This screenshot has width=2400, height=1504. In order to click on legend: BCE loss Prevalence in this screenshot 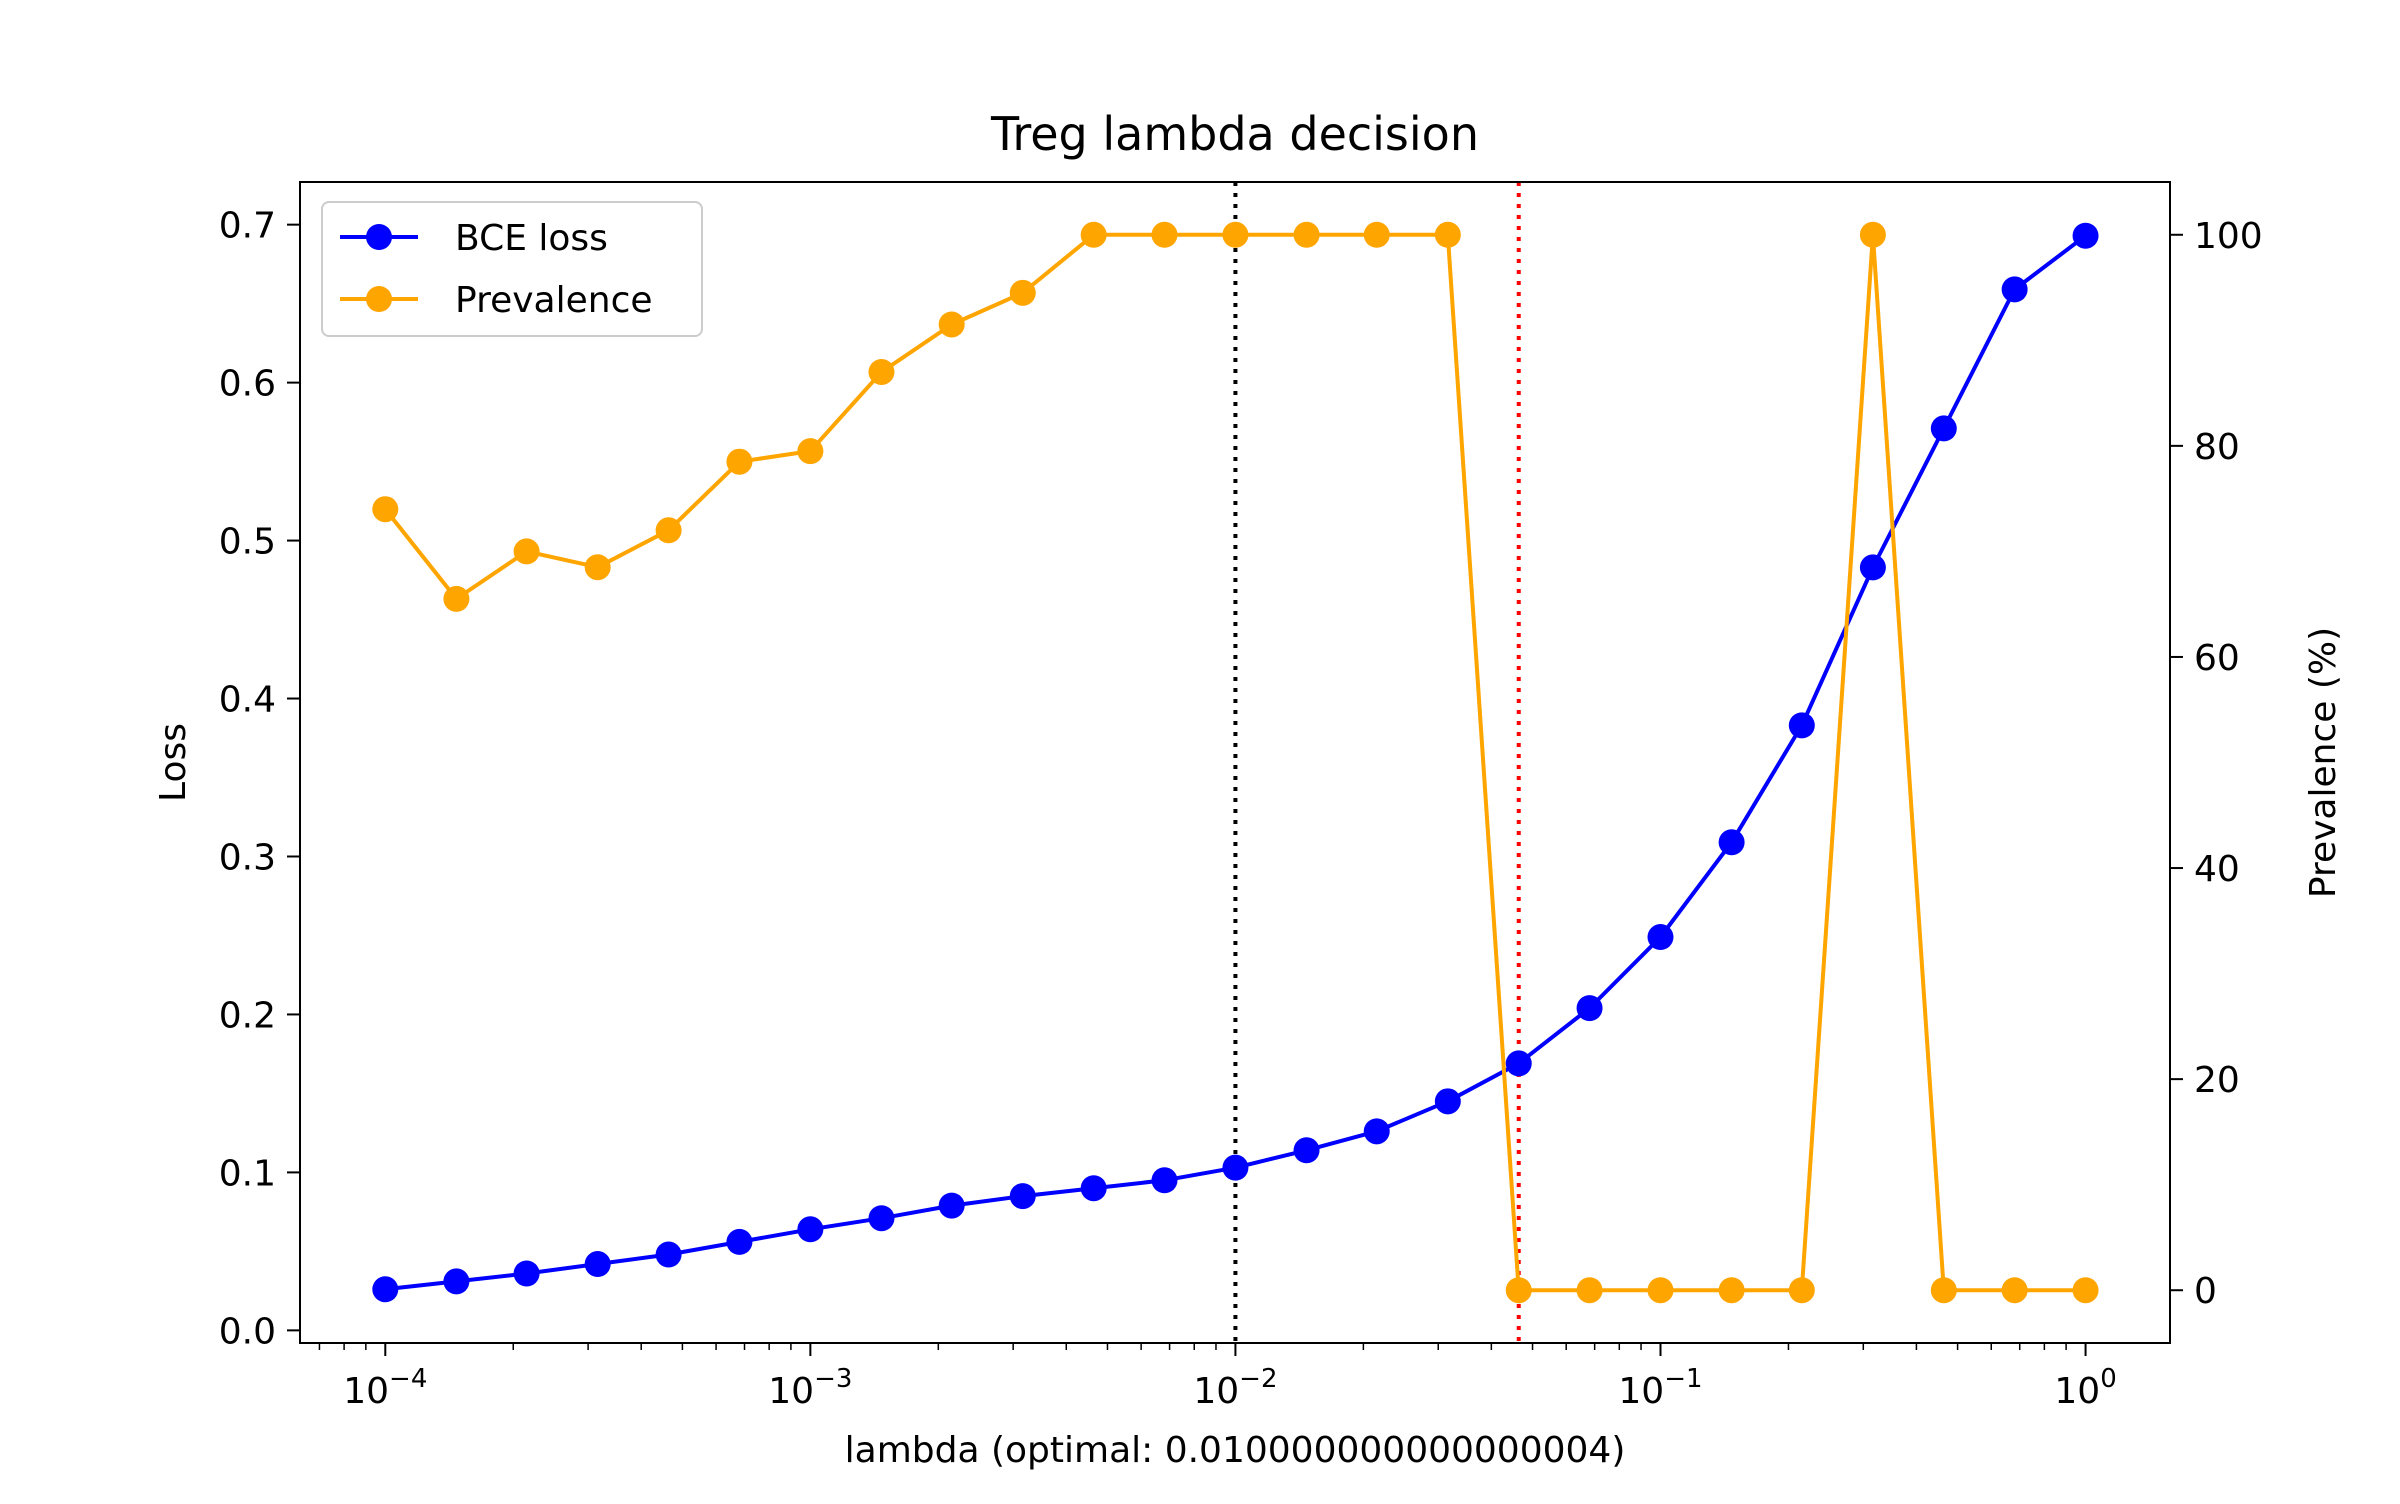, I will do `click(512, 269)`.